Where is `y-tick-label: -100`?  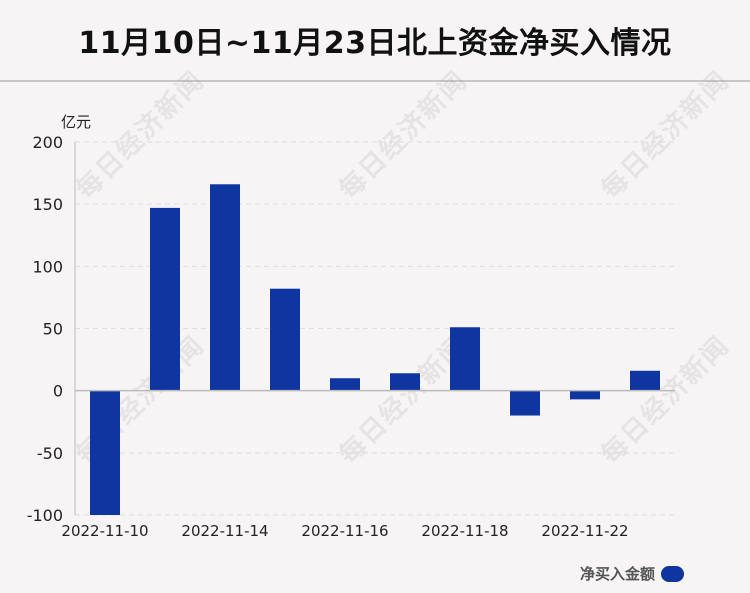 y-tick-label: -100 is located at coordinates (45, 515).